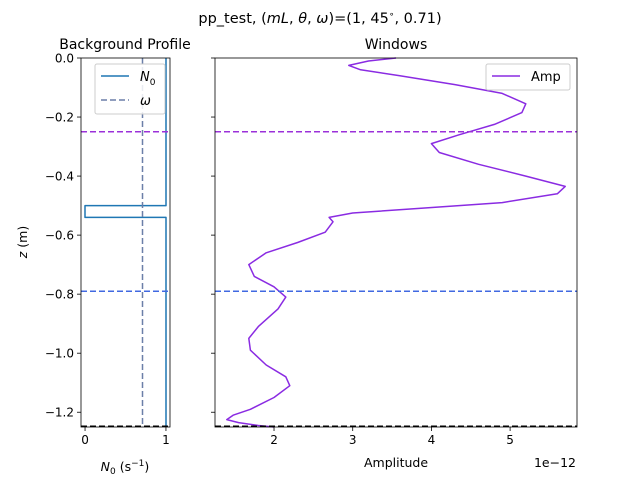  What do you see at coordinates (145, 101) in the screenshot?
I see `legend-label-omega: ω` at bounding box center [145, 101].